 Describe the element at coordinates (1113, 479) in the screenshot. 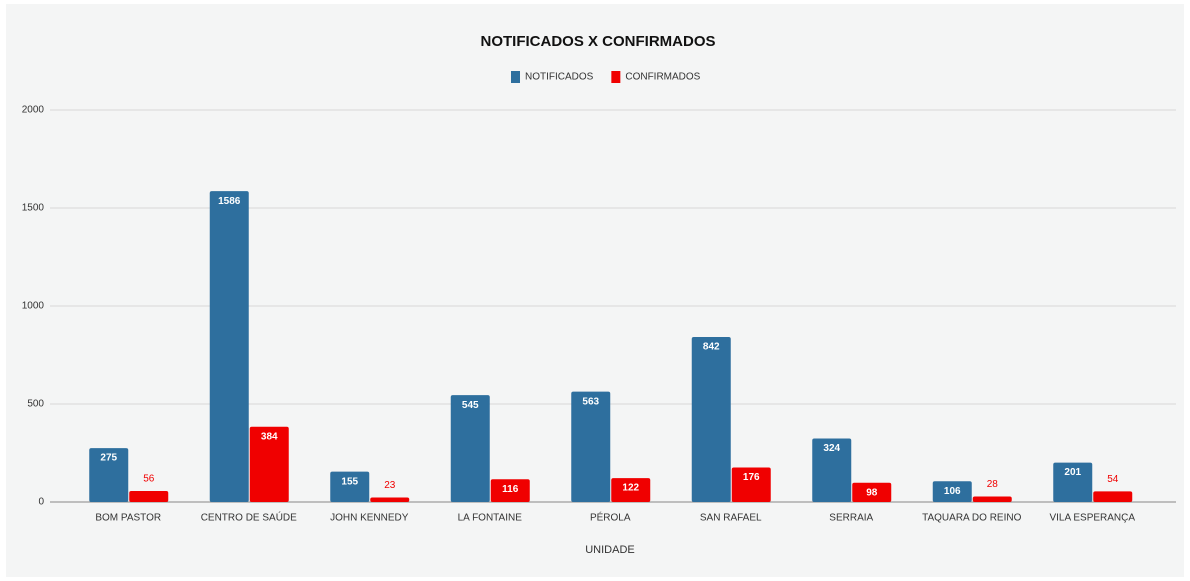

I see `data-label: 54` at that location.